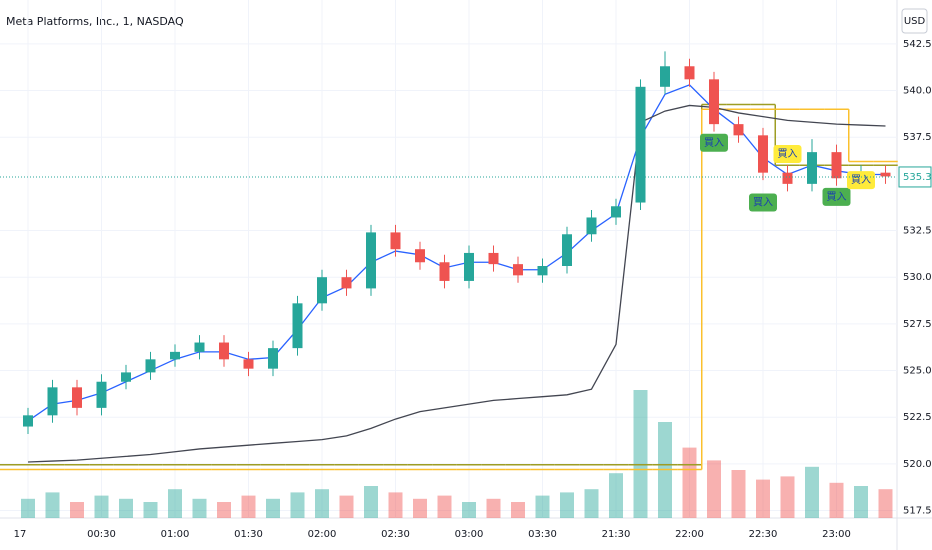 This screenshot has height=550, width=932. Describe the element at coordinates (917, 137) in the screenshot. I see `y-tick-label: 537.50` at that location.